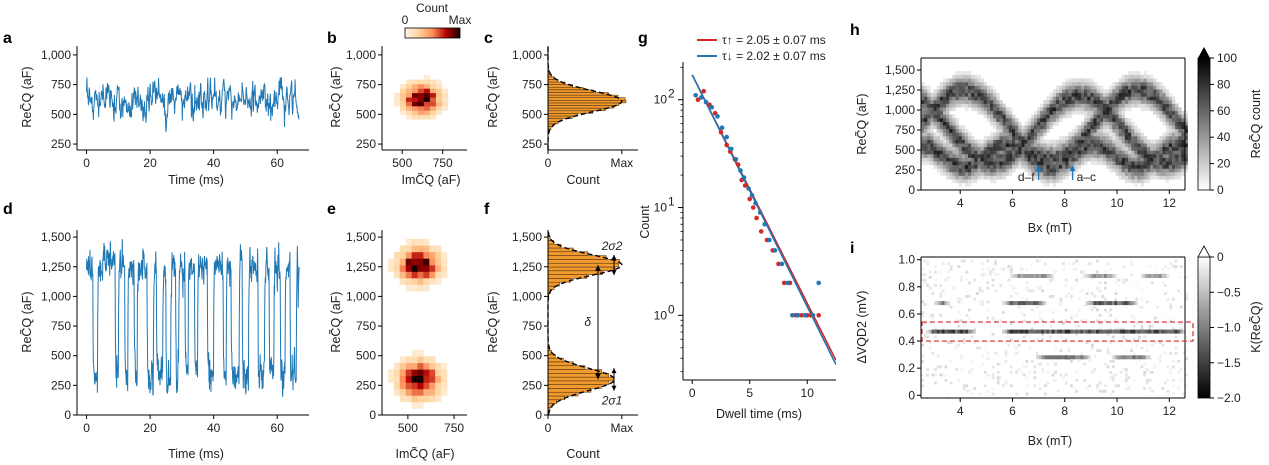 The width and height of the screenshot is (1269, 465). What do you see at coordinates (366, 356) in the screenshot?
I see `ytick-label-e: 500` at bounding box center [366, 356].